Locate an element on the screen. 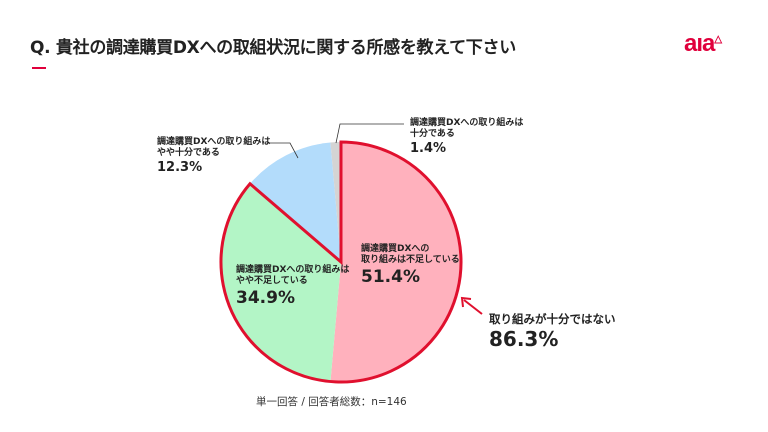 This screenshot has width=768, height=432. label-line: やや不足している is located at coordinates (272, 281).